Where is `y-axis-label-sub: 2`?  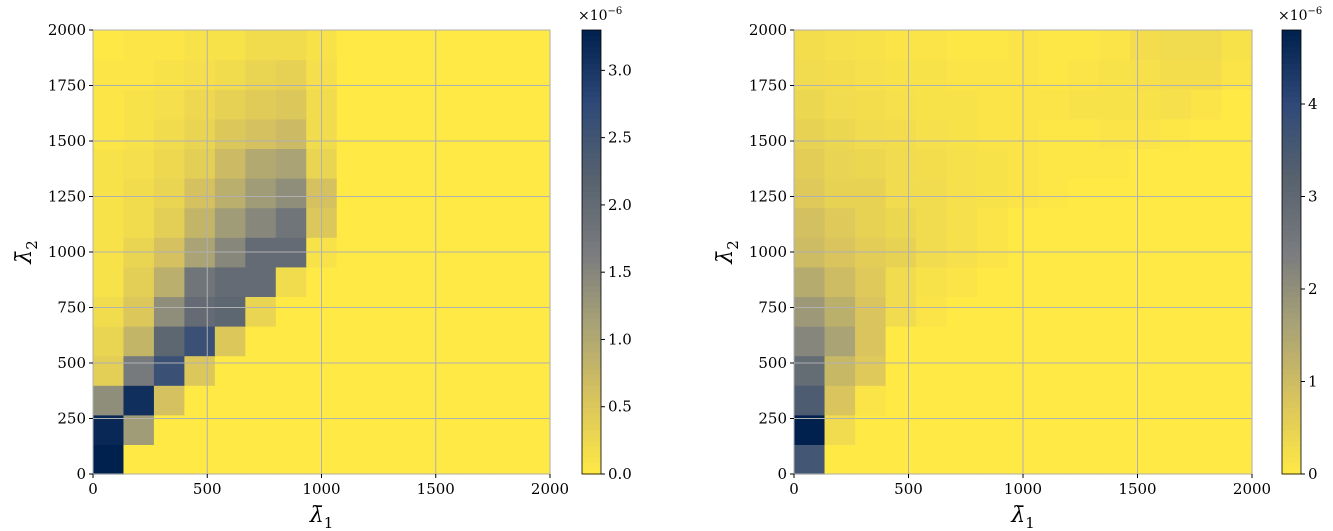 y-axis-label-sub: 2 is located at coordinates (733, 245).